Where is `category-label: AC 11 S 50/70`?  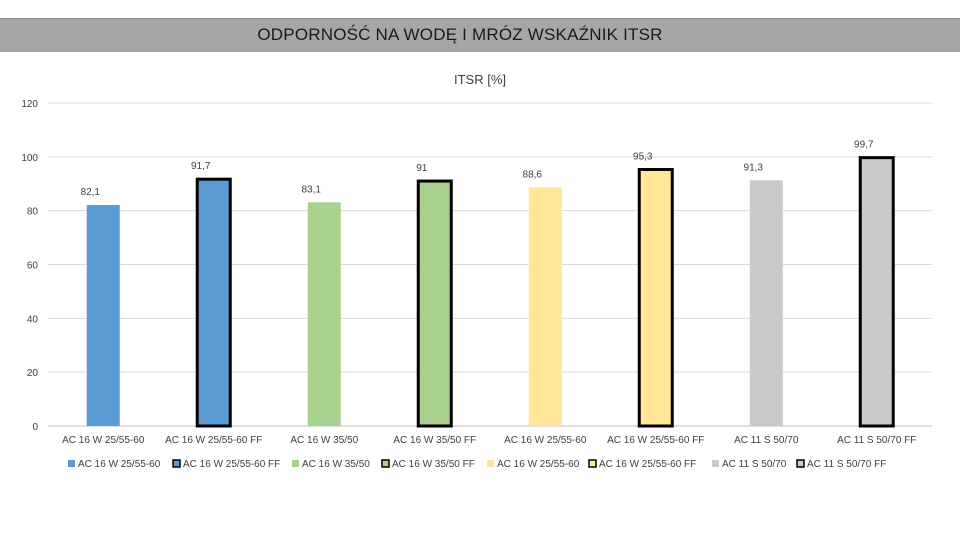 category-label: AC 11 S 50/70 is located at coordinates (766, 440).